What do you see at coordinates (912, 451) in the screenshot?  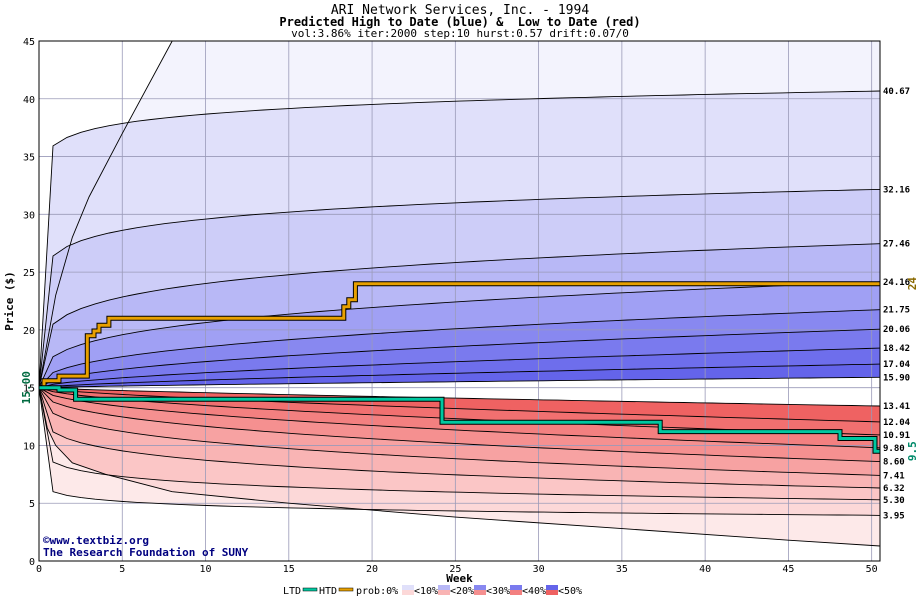 I see `last-low-label: 9.5` at bounding box center [912, 451].